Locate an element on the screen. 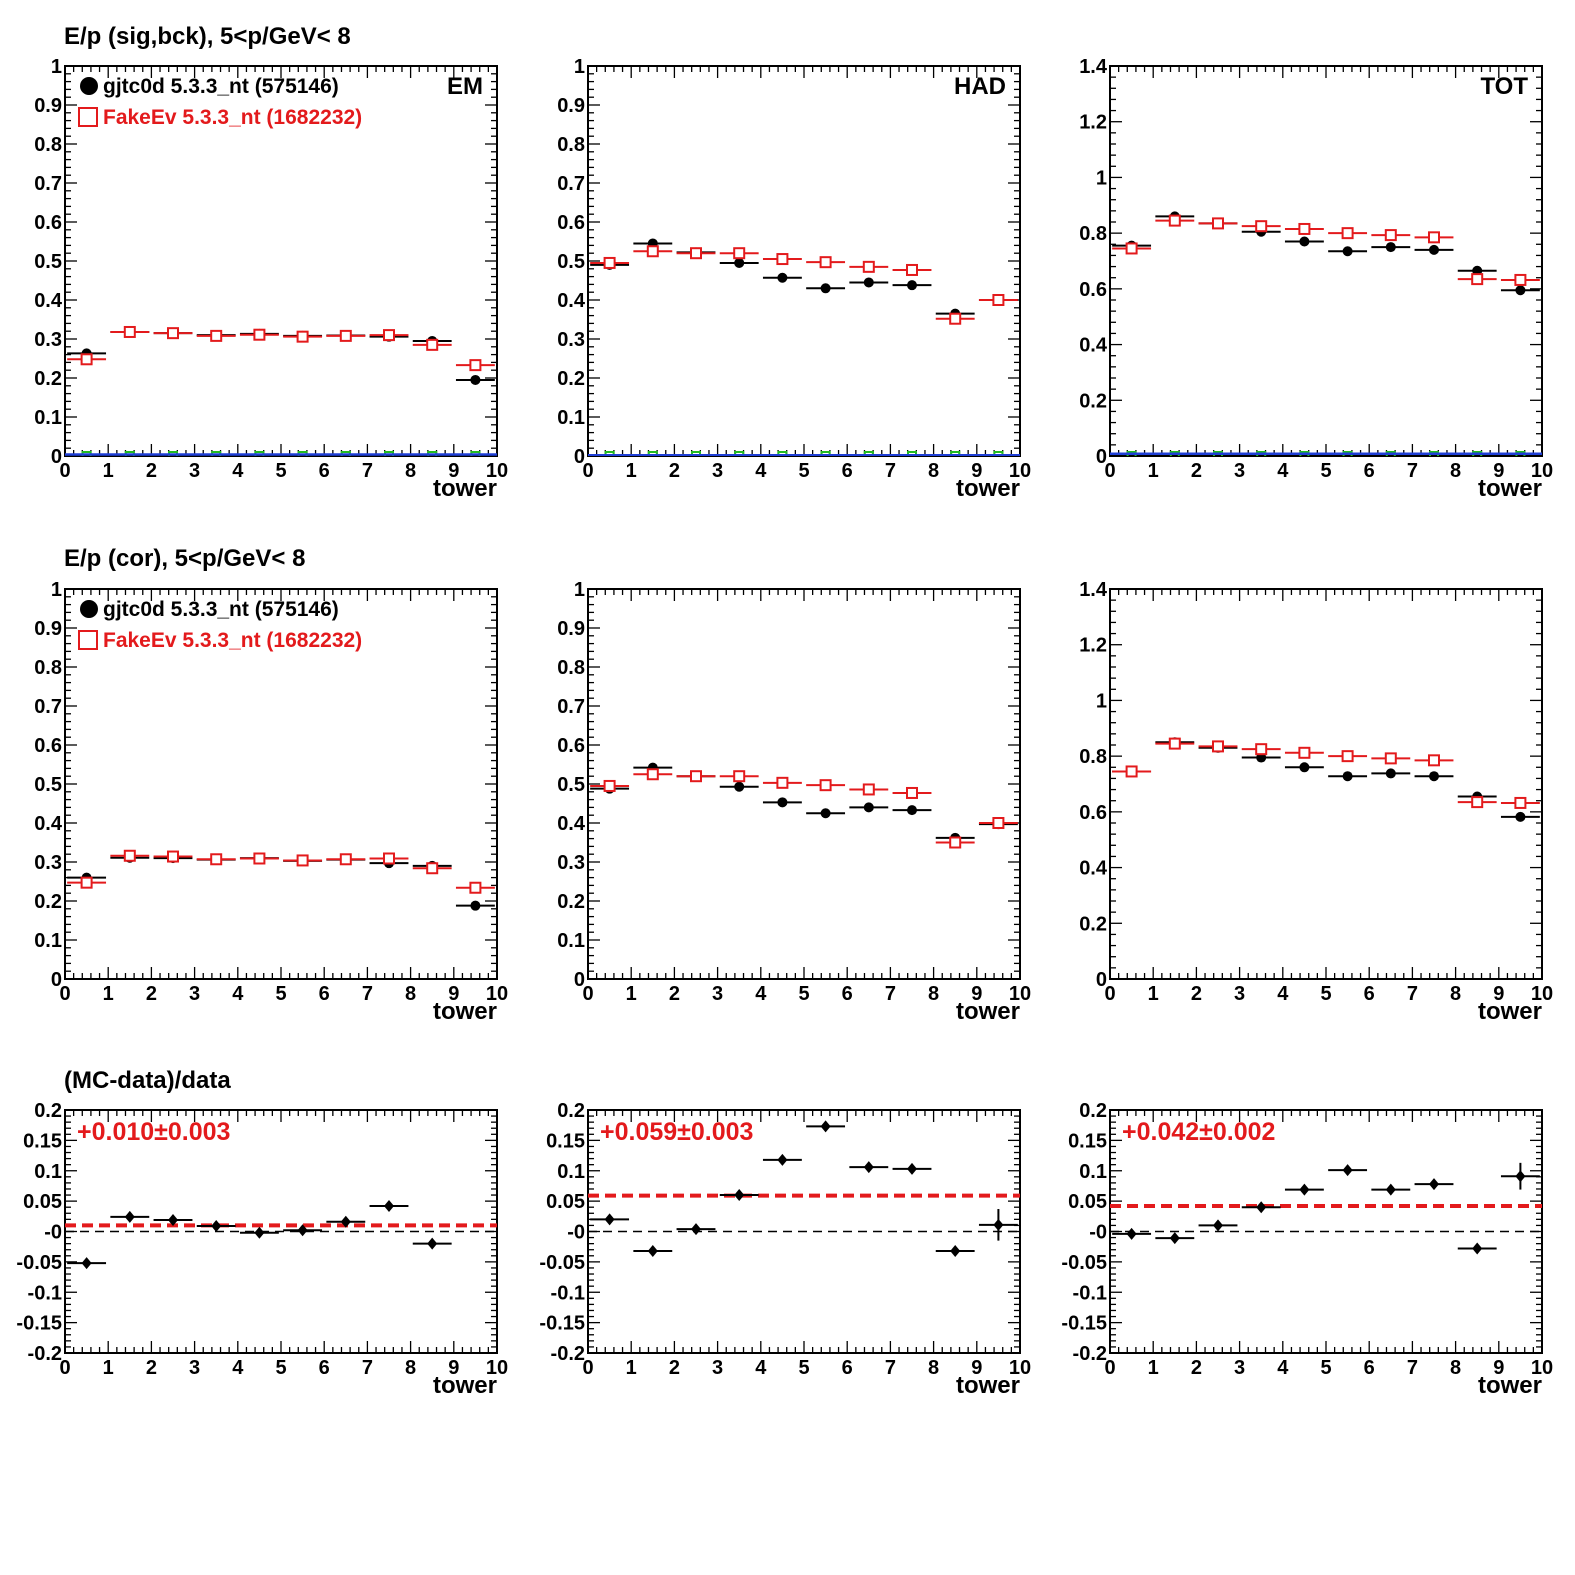 This screenshot has height=1575, width=1575. x-axis-label: tower is located at coordinates (988, 1385).